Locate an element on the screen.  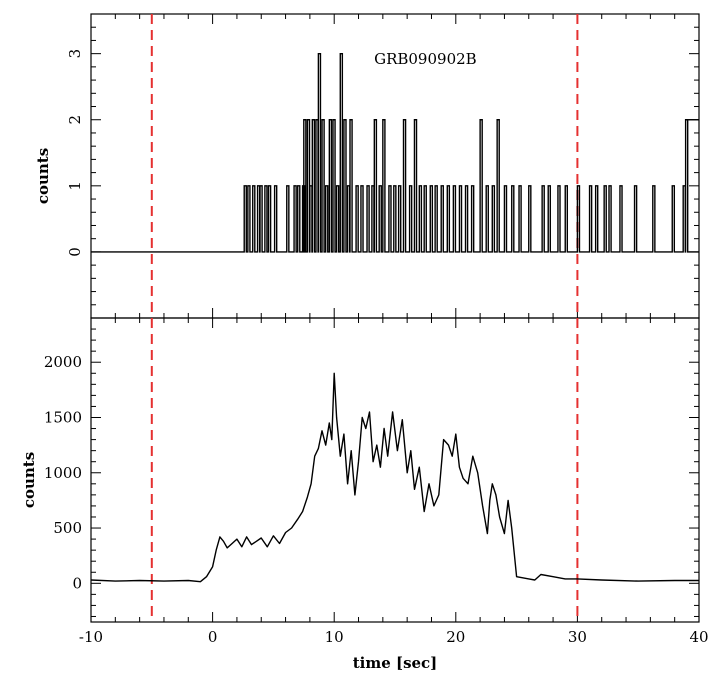
x-tick-label: 20 is located at coordinates (455, 637).